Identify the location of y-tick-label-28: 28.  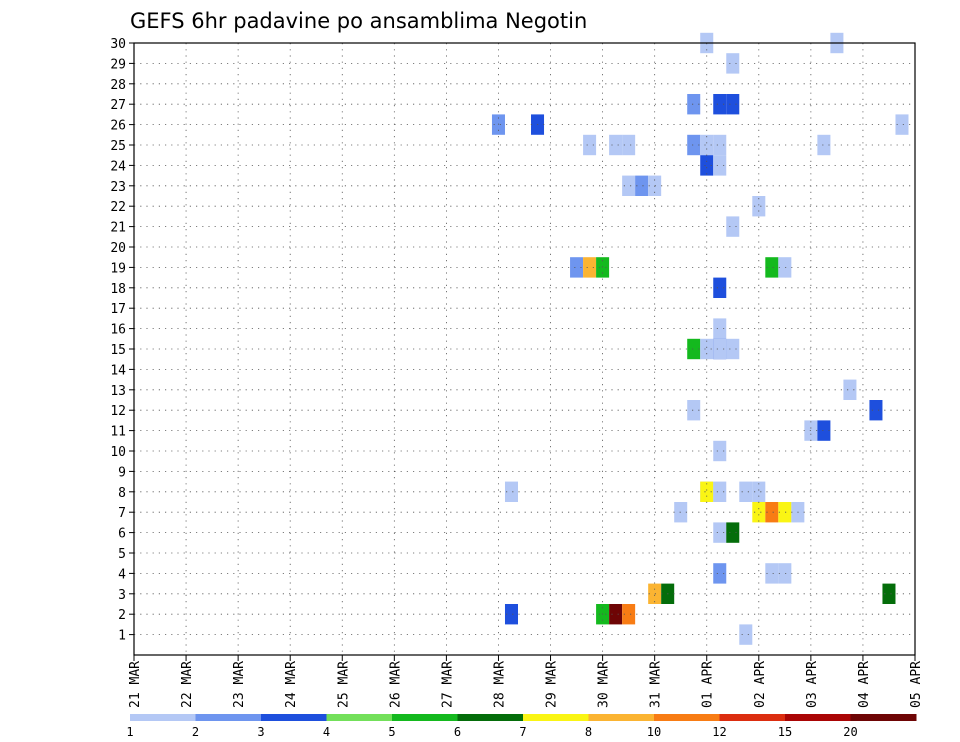
(118, 85).